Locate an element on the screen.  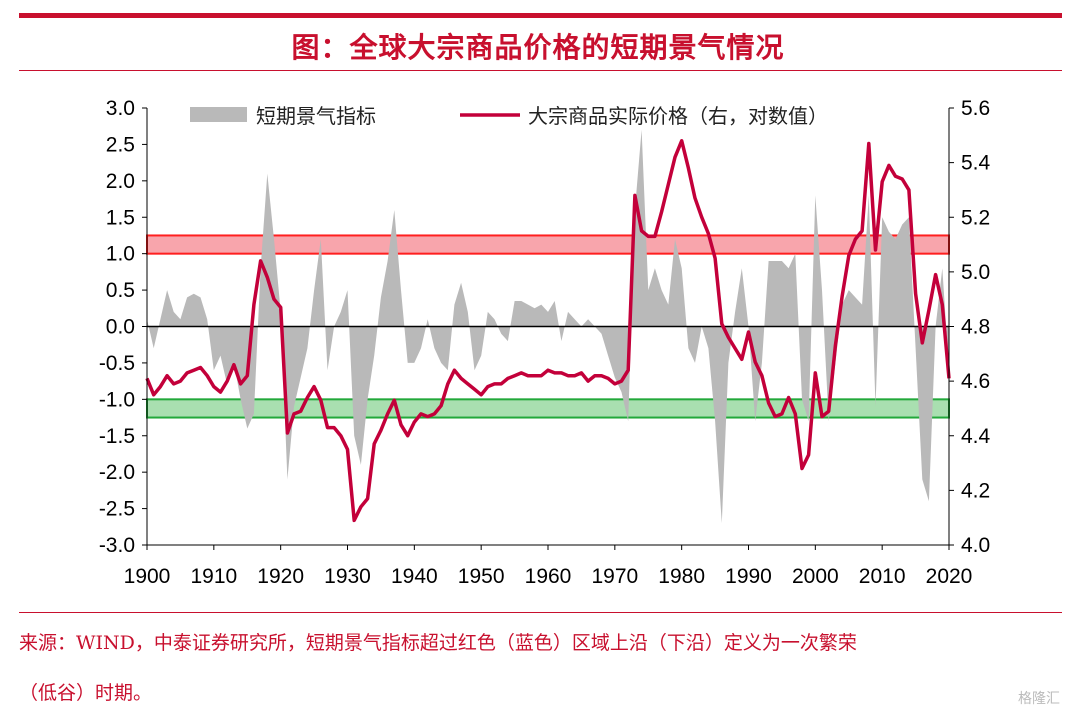
right-tick-label: 5.0 is located at coordinates (975, 272).